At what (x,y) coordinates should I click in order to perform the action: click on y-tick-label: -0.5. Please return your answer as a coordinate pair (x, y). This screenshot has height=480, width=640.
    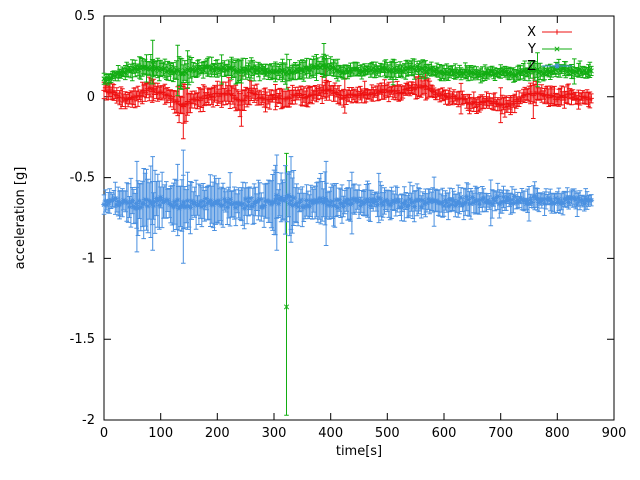
    Looking at the image, I should click on (82, 178).